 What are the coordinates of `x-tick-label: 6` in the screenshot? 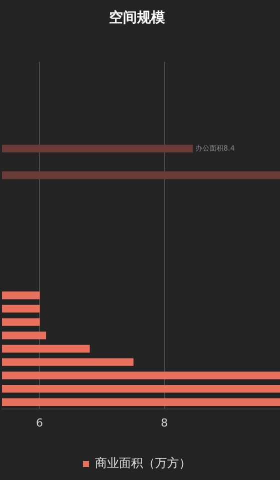 It's located at (39, 423).